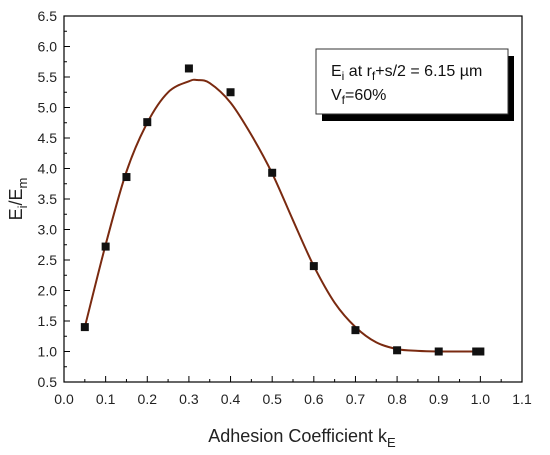 The image size is (550, 455). Describe the element at coordinates (48, 230) in the screenshot. I see `y-tick-label: 3.0` at that location.